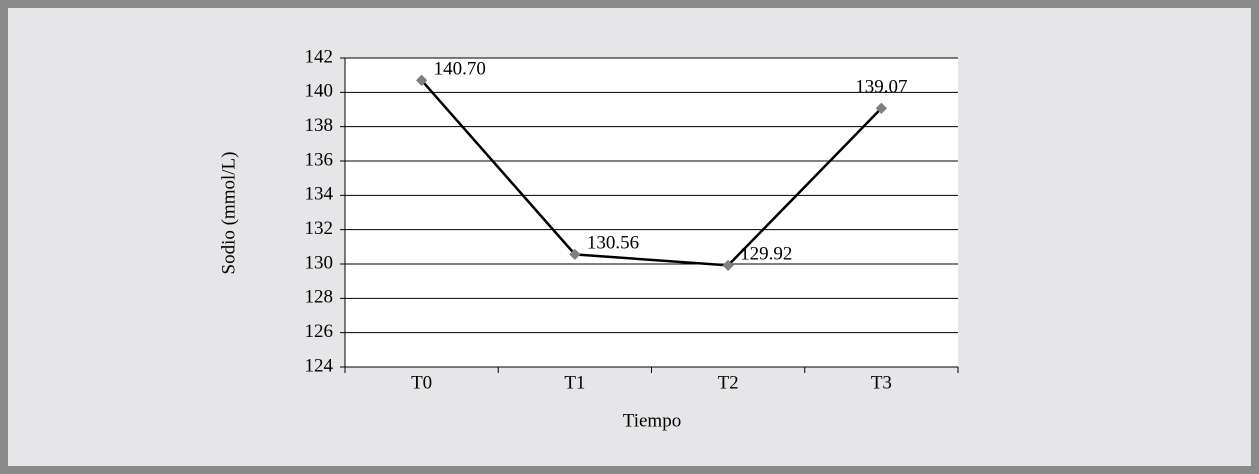 This screenshot has width=1259, height=474. What do you see at coordinates (319, 91) in the screenshot?
I see `y-tick-label: 140` at bounding box center [319, 91].